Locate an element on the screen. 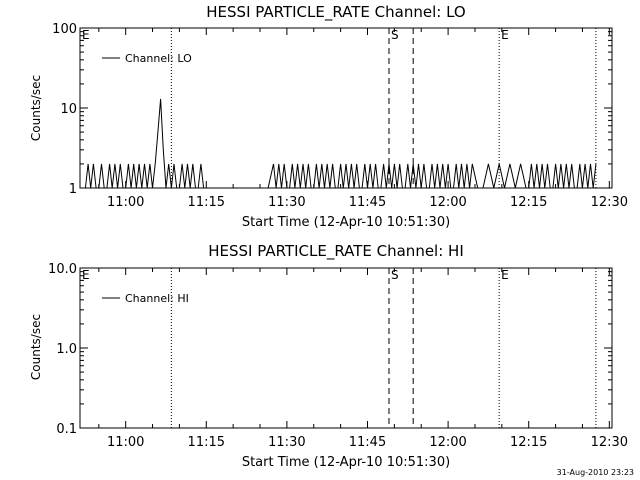  lo-y-axis-label: Counts/sec is located at coordinates (36, 108).